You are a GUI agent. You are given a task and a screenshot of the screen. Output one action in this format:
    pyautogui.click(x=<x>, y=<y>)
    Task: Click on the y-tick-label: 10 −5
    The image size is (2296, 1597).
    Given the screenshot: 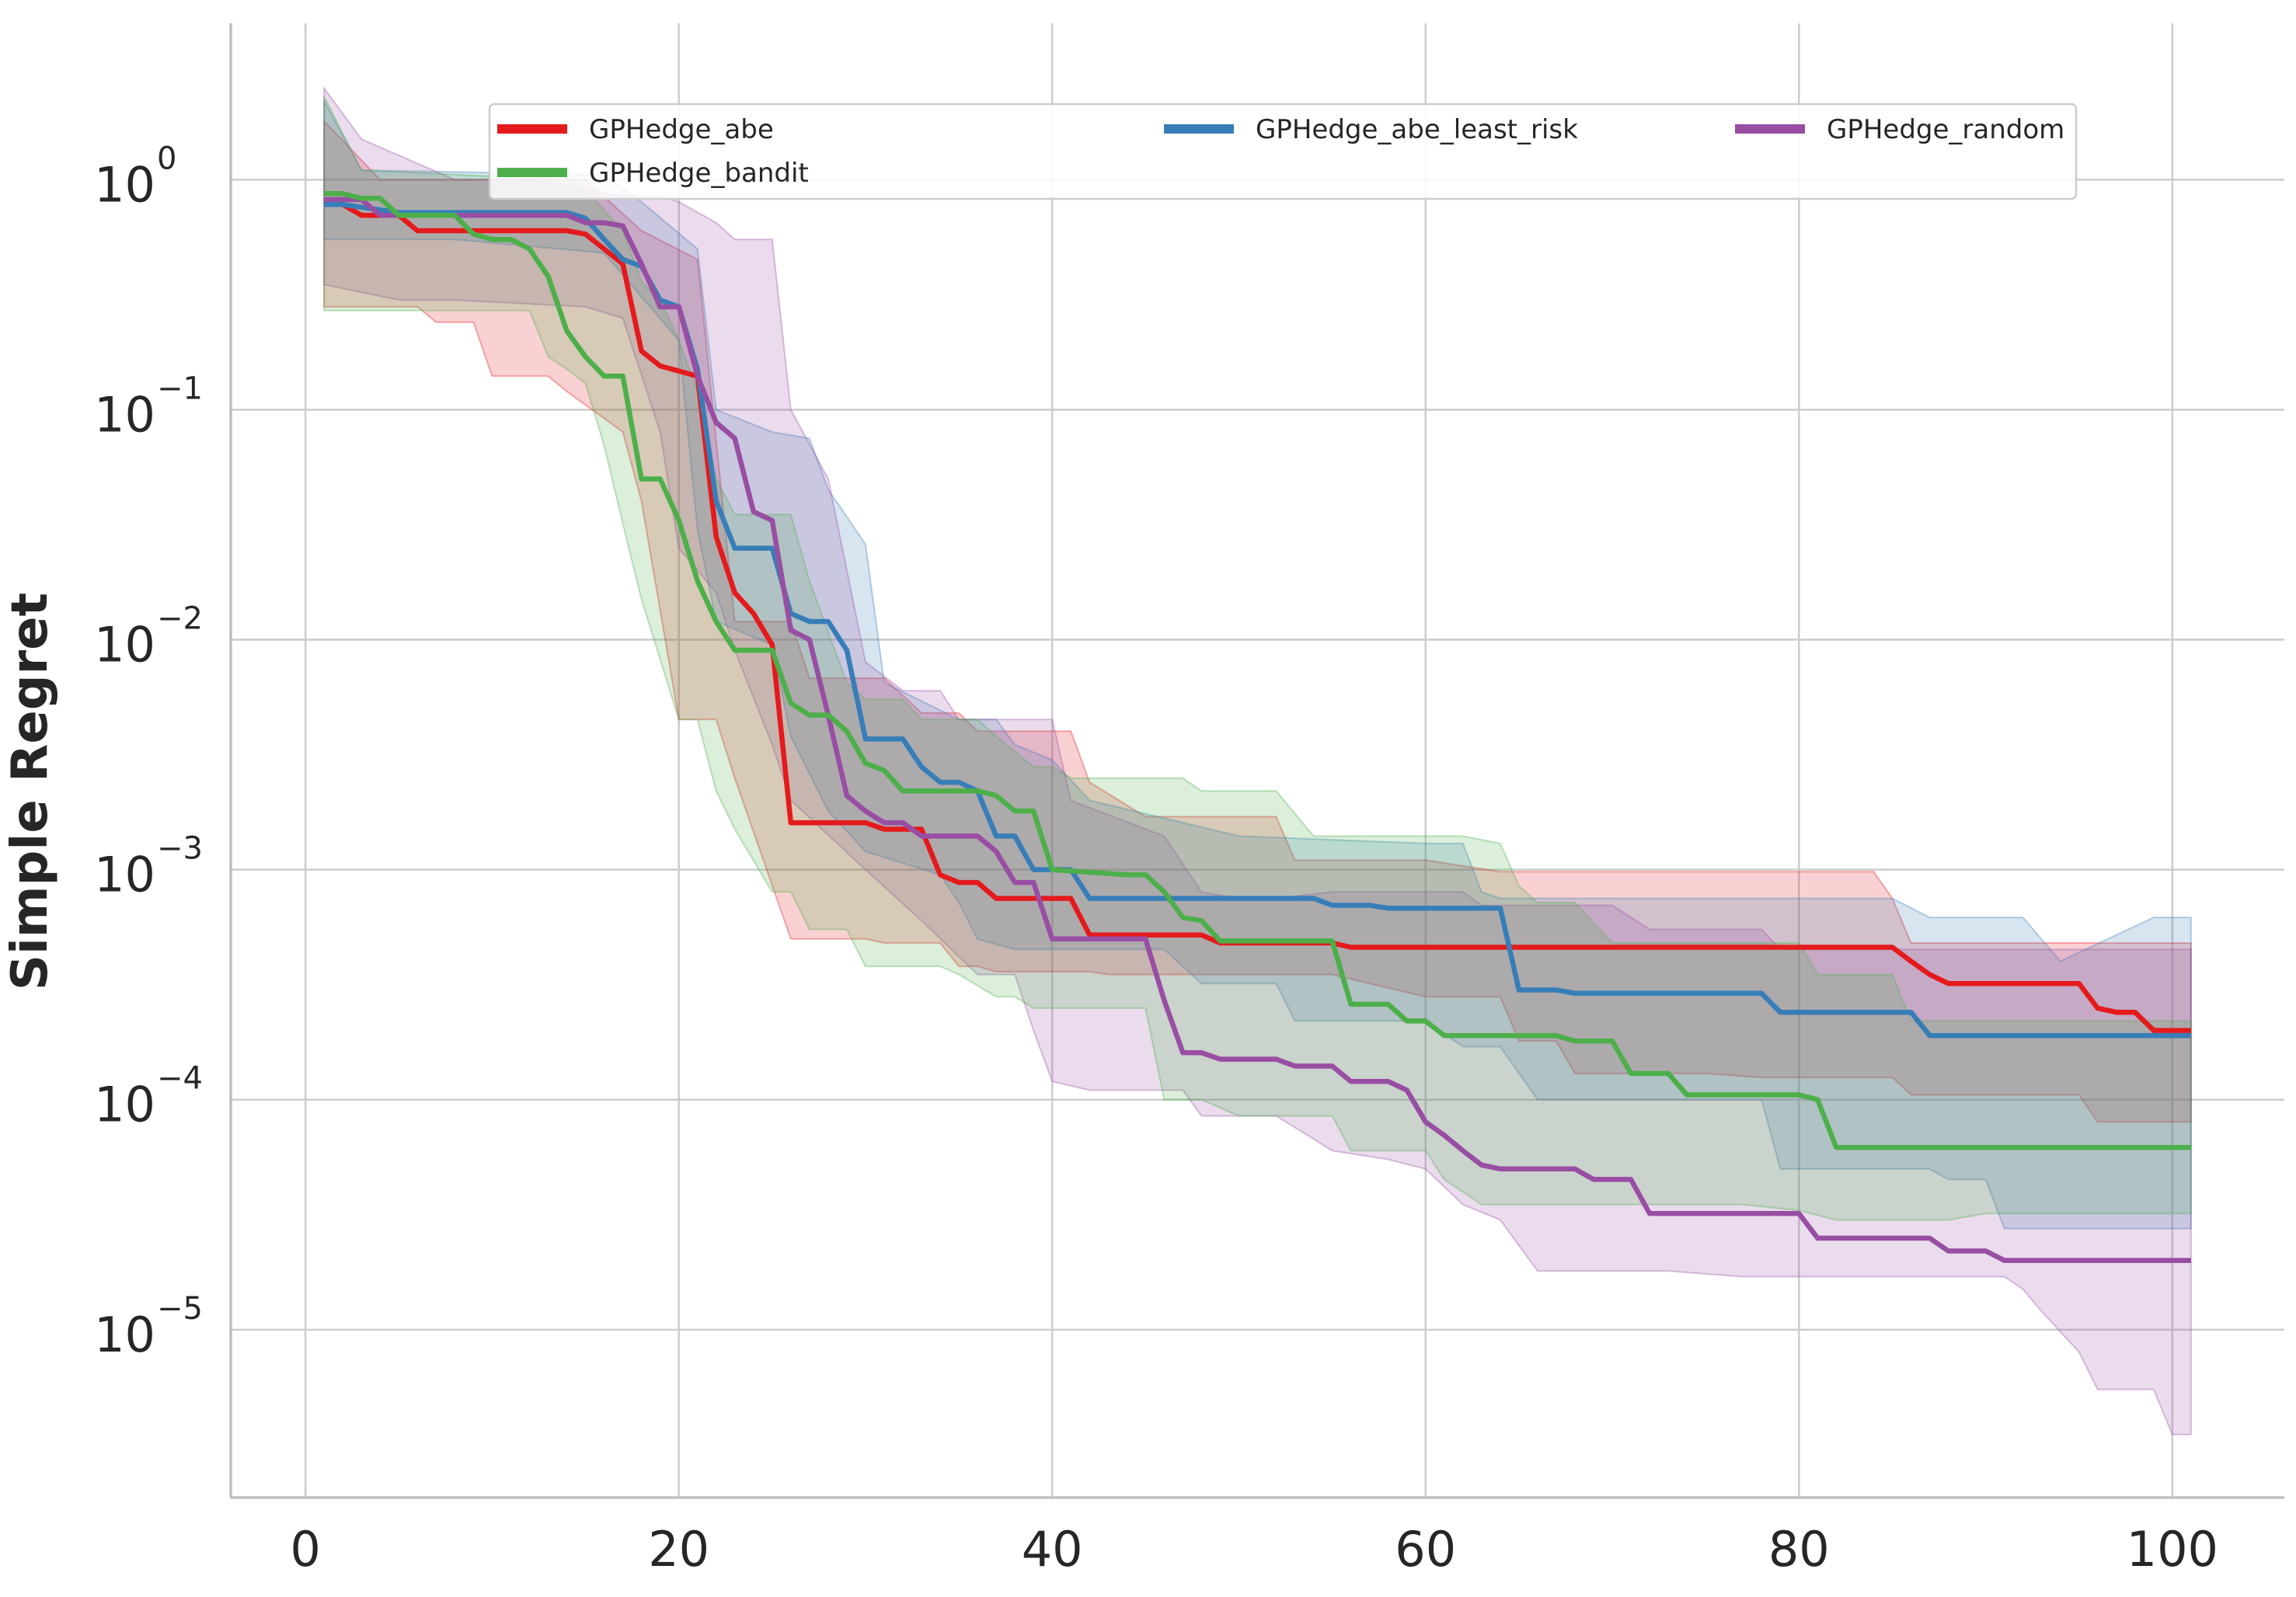 What is the action you would take?
    pyautogui.click(x=148, y=1327)
    